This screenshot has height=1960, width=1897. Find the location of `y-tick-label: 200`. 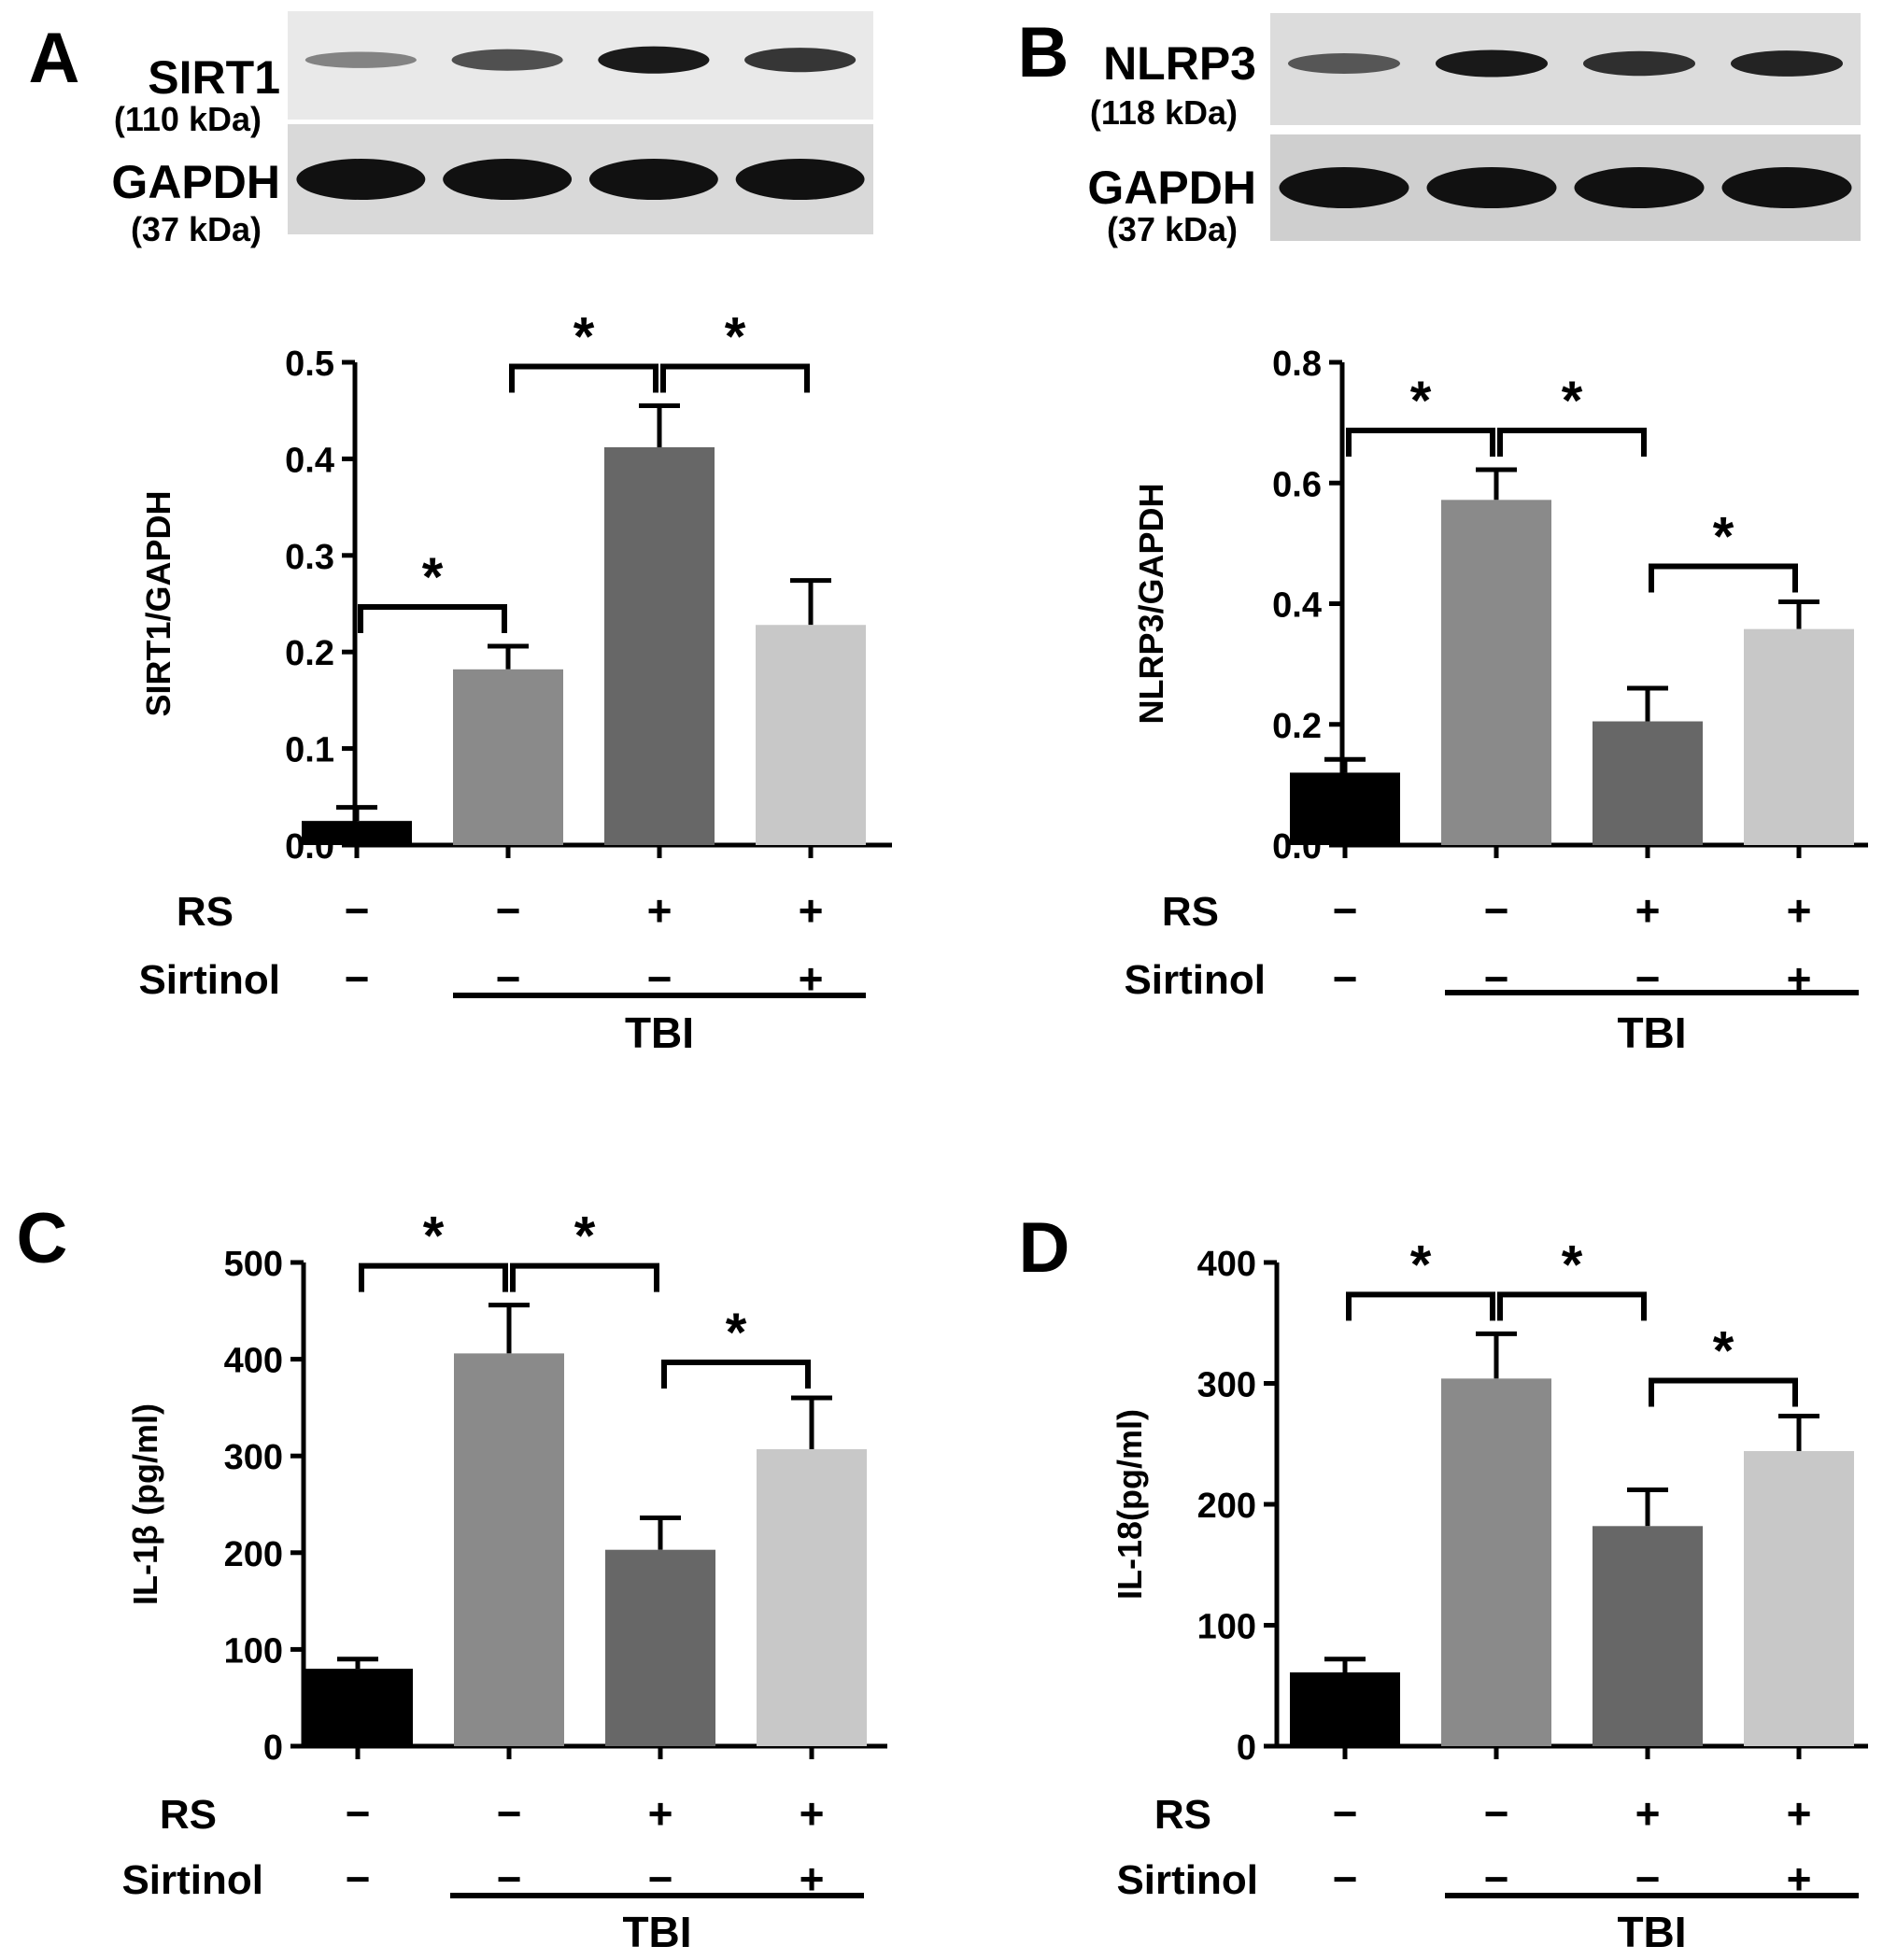

y-tick-label: 200 is located at coordinates (253, 1554).